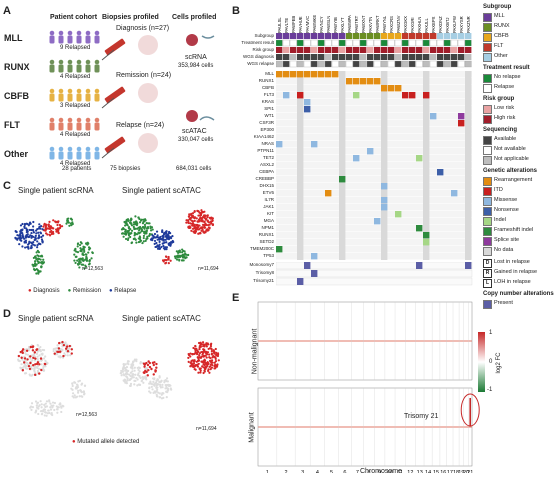 This screenshot has height=477, width=558. What do you see at coordinates (52, 378) in the screenshot?
I see `scrna-mutation-umap` at bounding box center [52, 378].